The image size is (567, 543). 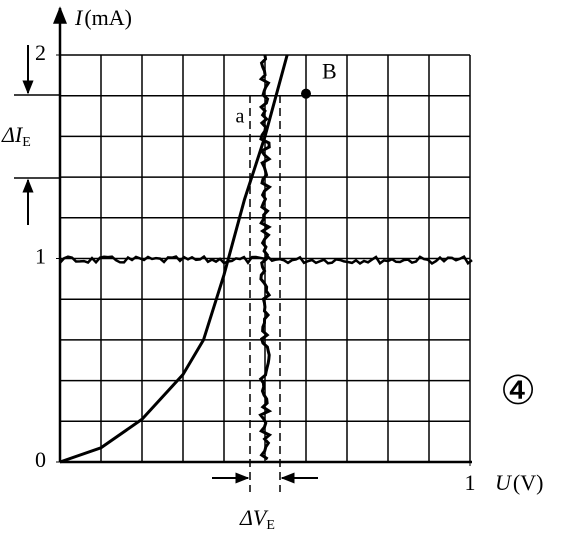 I want to click on delta-i-label: ΔIE, so click(x=16, y=136).